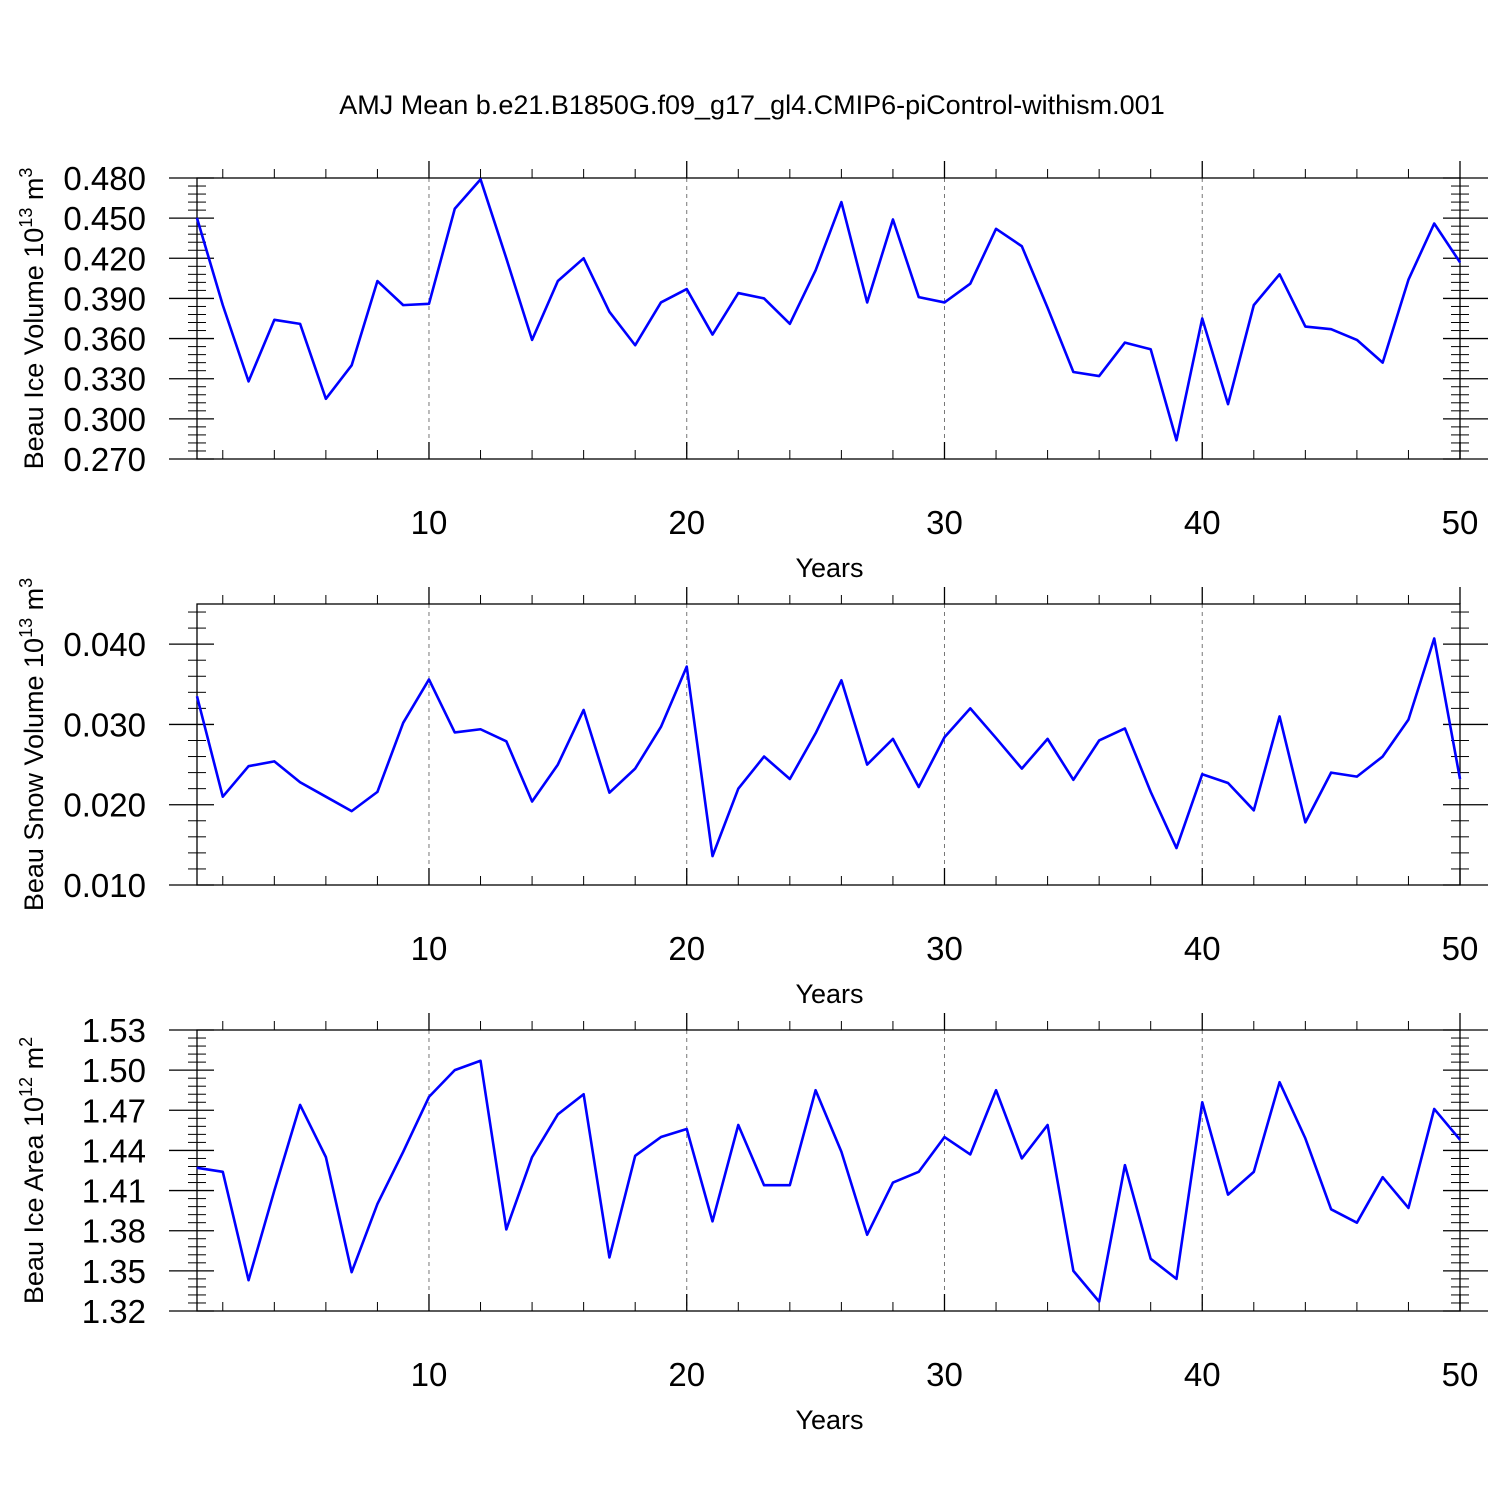  What do you see at coordinates (104, 459) in the screenshot?
I see `y-tick-label: 0.270` at bounding box center [104, 459].